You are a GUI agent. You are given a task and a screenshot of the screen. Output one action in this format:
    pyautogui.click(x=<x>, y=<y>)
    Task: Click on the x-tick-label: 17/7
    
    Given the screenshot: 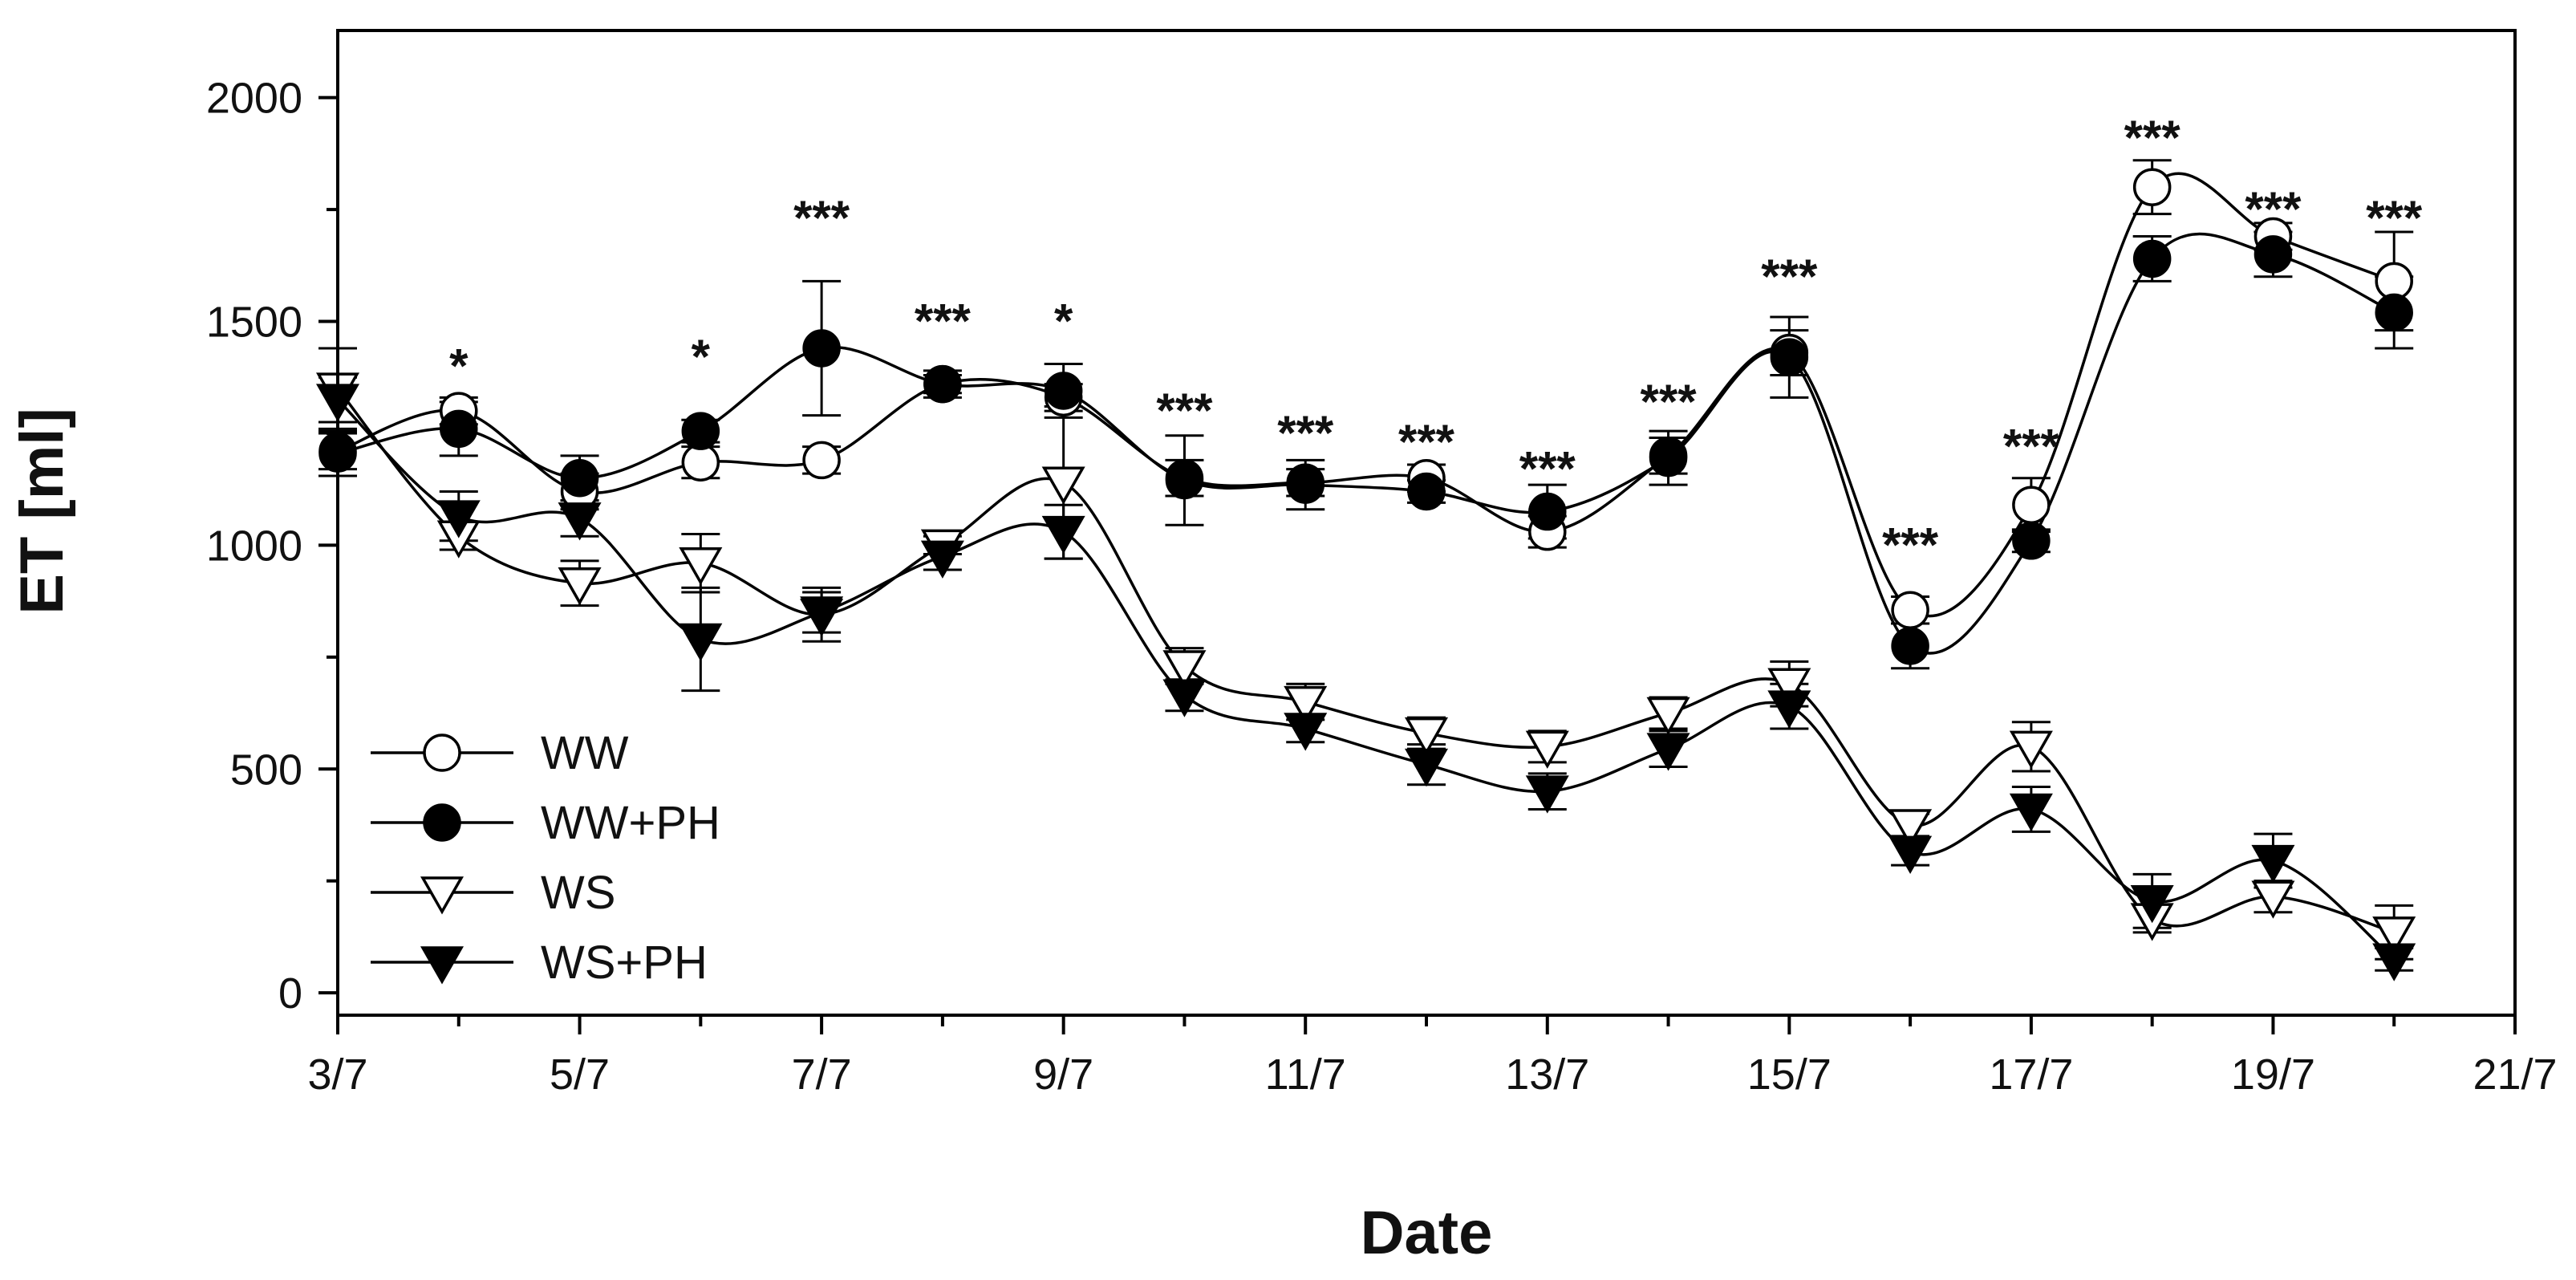 What is the action you would take?
    pyautogui.click(x=2031, y=1074)
    